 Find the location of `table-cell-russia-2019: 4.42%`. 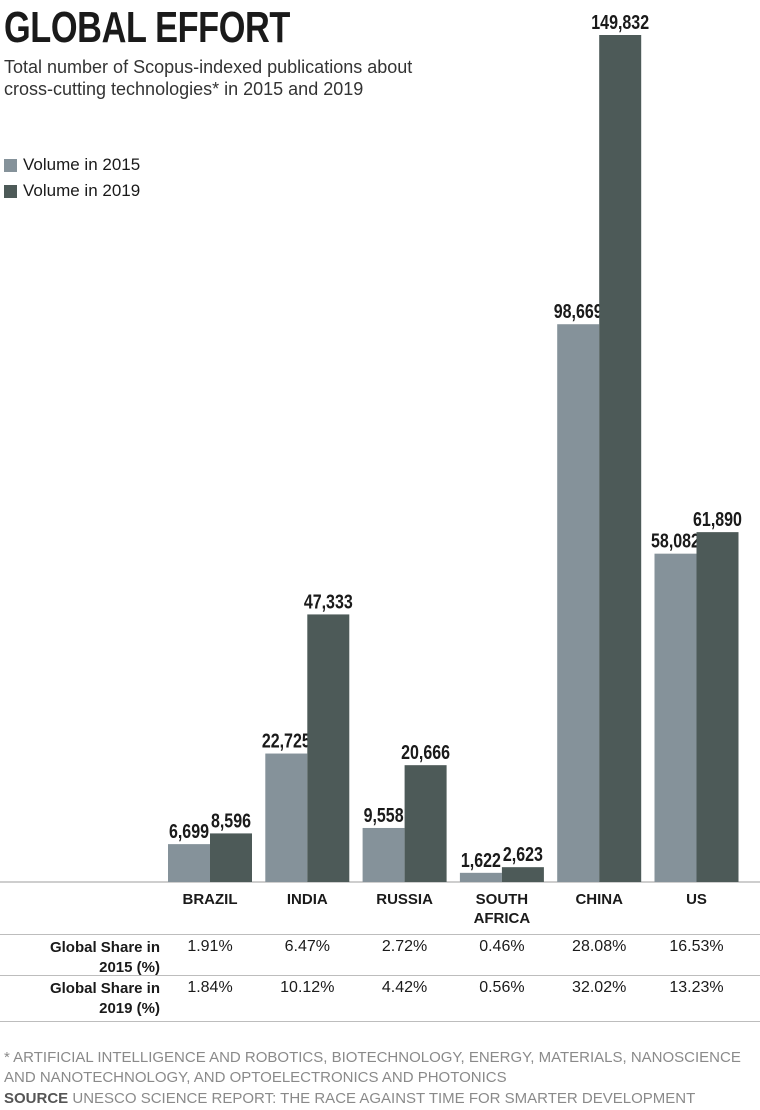

table-cell-russia-2019: 4.42% is located at coordinates (404, 987).